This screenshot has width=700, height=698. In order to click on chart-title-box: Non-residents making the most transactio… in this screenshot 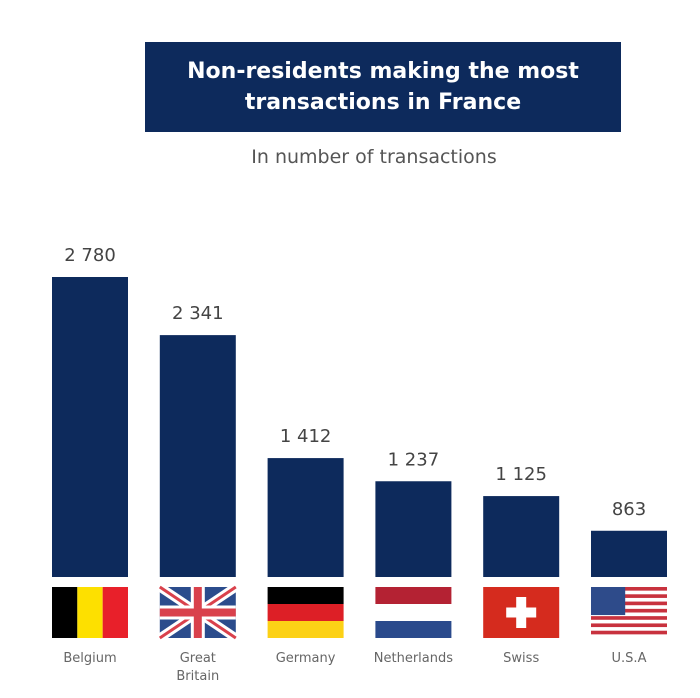, I will do `click(383, 87)`.